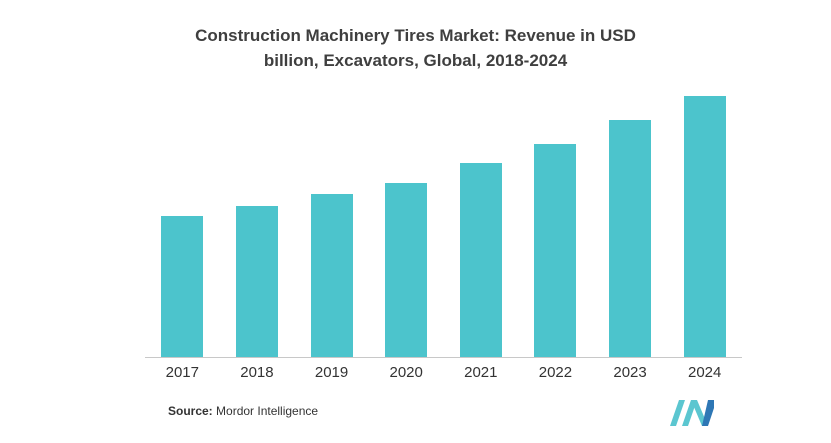 This screenshot has height=443, width=831. Describe the element at coordinates (265, 411) in the screenshot. I see `source-text: Mordor Intelligence` at that location.